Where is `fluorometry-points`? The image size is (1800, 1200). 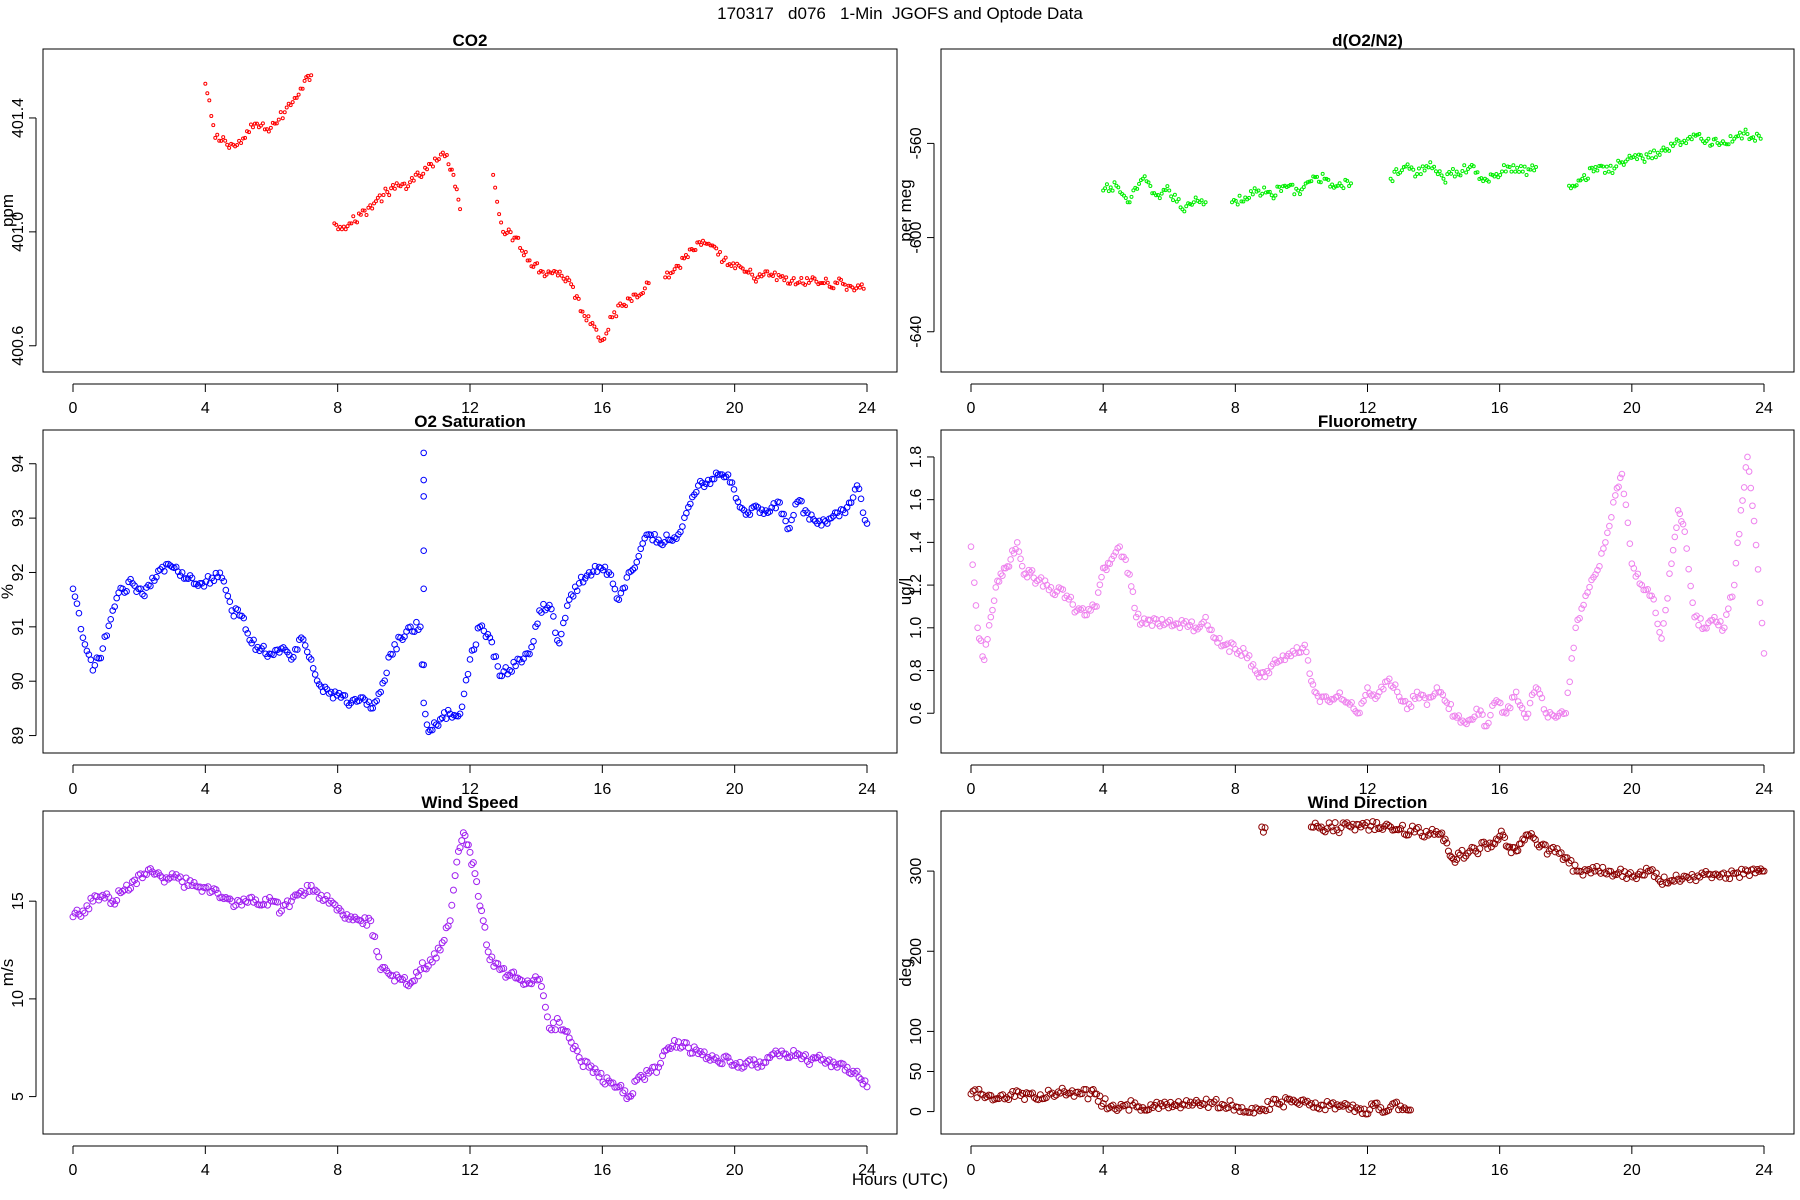
fluorometry-points is located at coordinates (1367, 591).